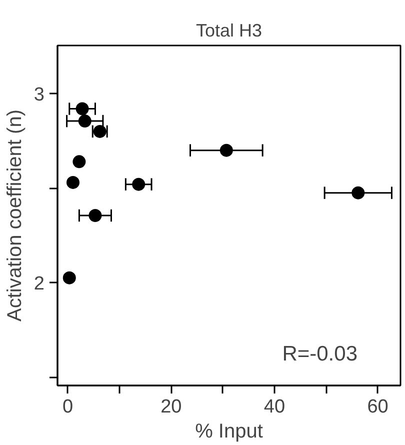 The image size is (405, 445). What do you see at coordinates (39, 95) in the screenshot?
I see `y-tick-label: 3` at bounding box center [39, 95].